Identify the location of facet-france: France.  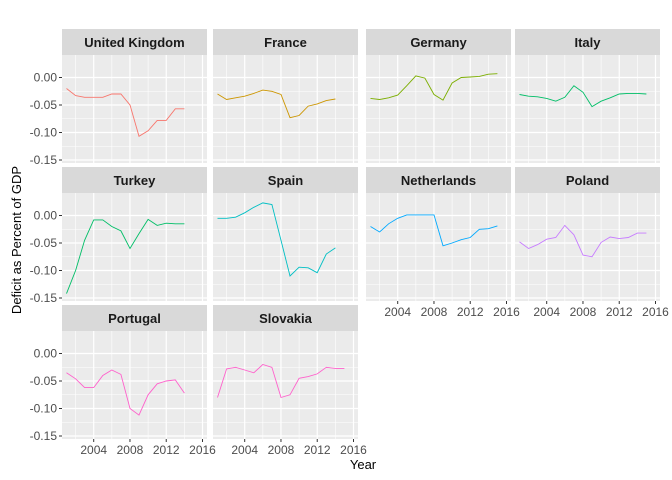
(285, 96).